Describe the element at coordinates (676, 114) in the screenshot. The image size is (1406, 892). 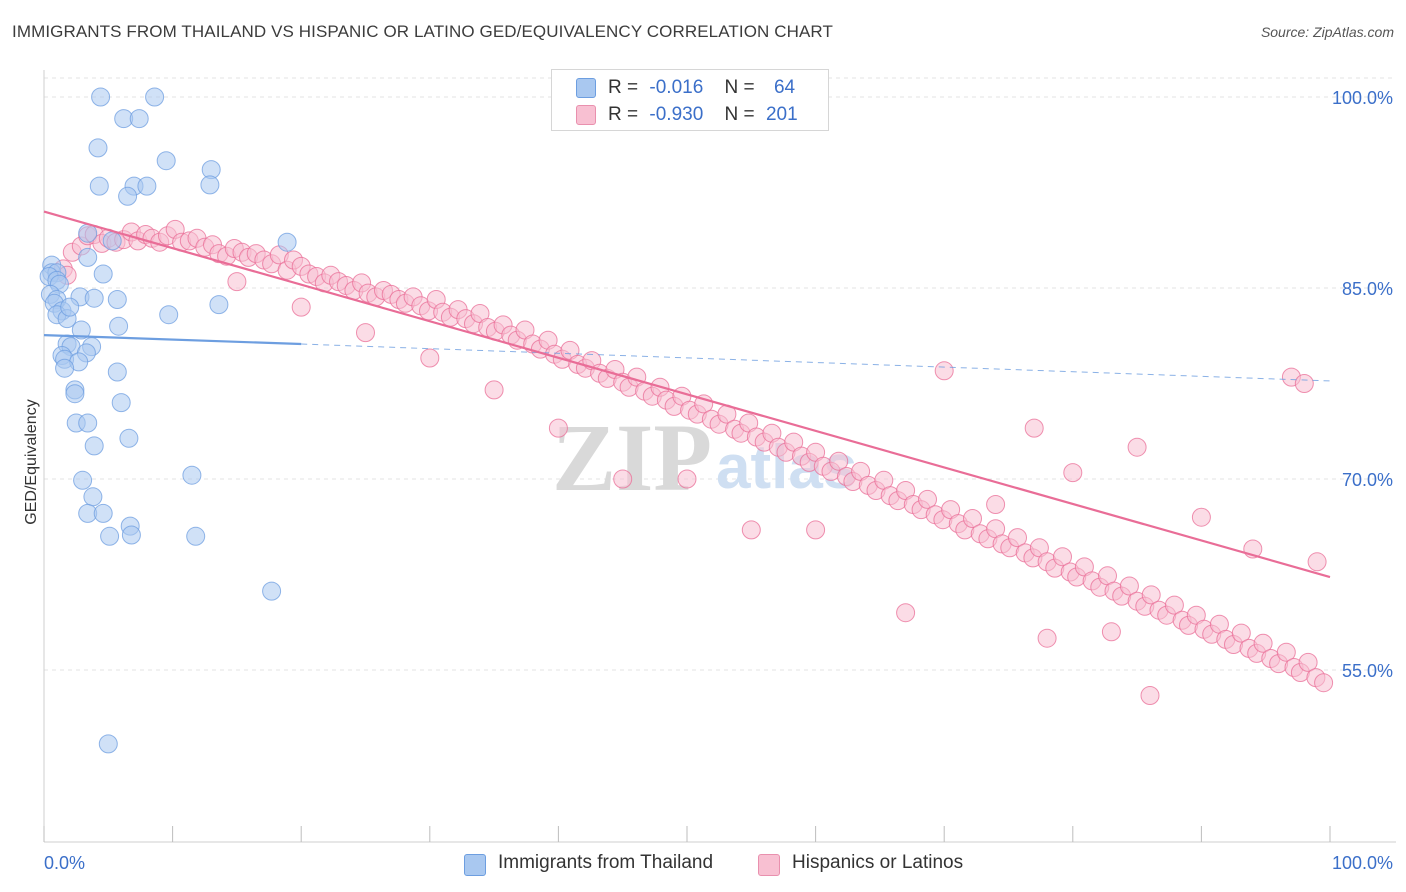
I see `r-value: -0.930` at that location.